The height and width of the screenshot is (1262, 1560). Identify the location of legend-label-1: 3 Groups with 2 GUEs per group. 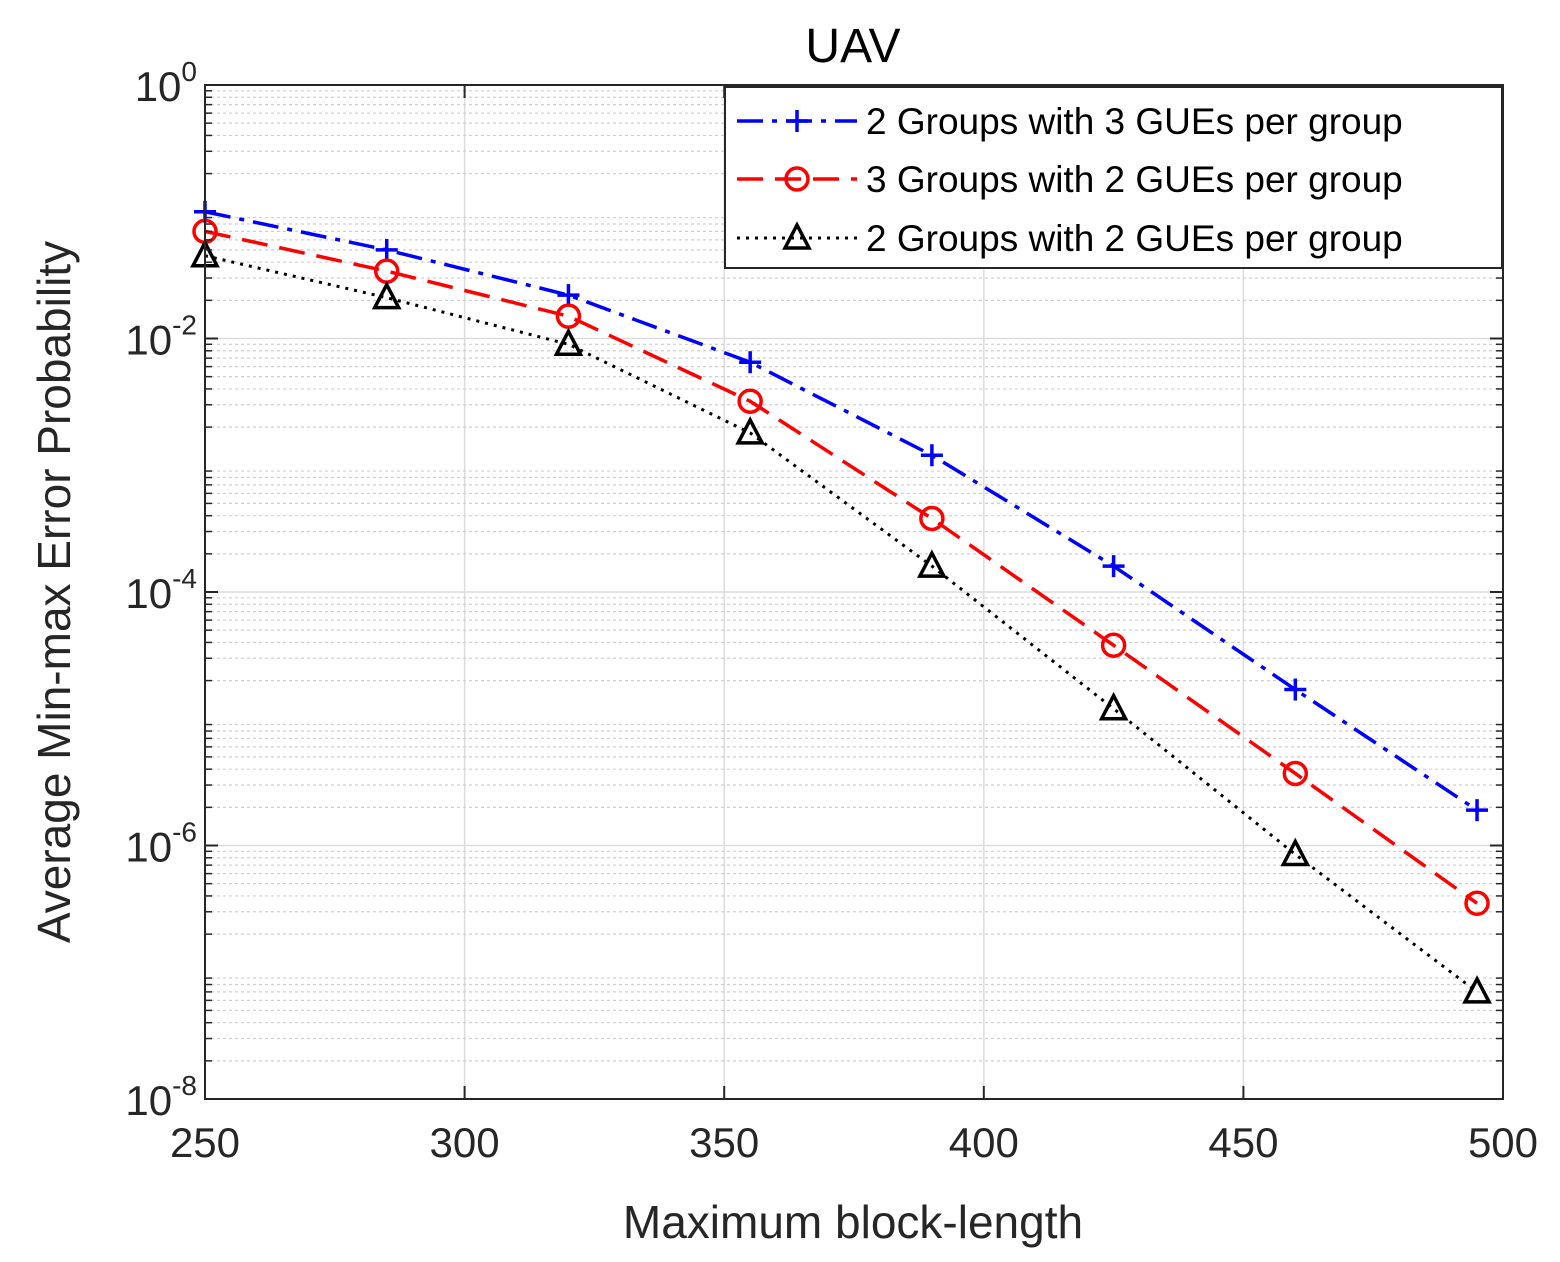
(1134, 179).